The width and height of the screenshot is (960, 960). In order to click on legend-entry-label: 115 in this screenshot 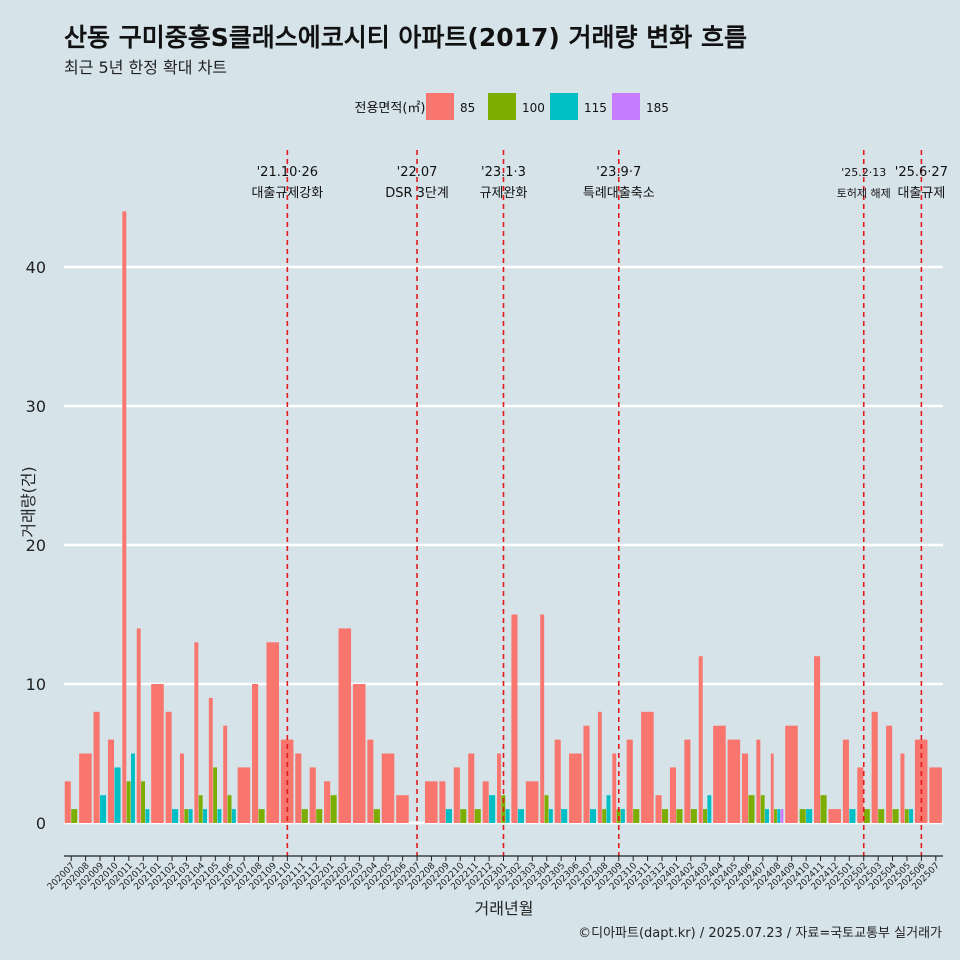, I will do `click(595, 108)`.